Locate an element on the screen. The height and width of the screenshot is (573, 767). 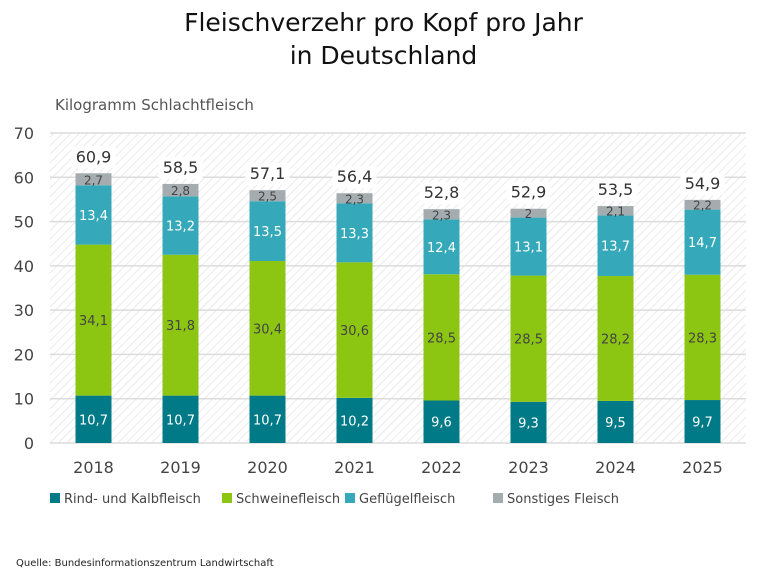
data-label: 14,7 is located at coordinates (702, 243).